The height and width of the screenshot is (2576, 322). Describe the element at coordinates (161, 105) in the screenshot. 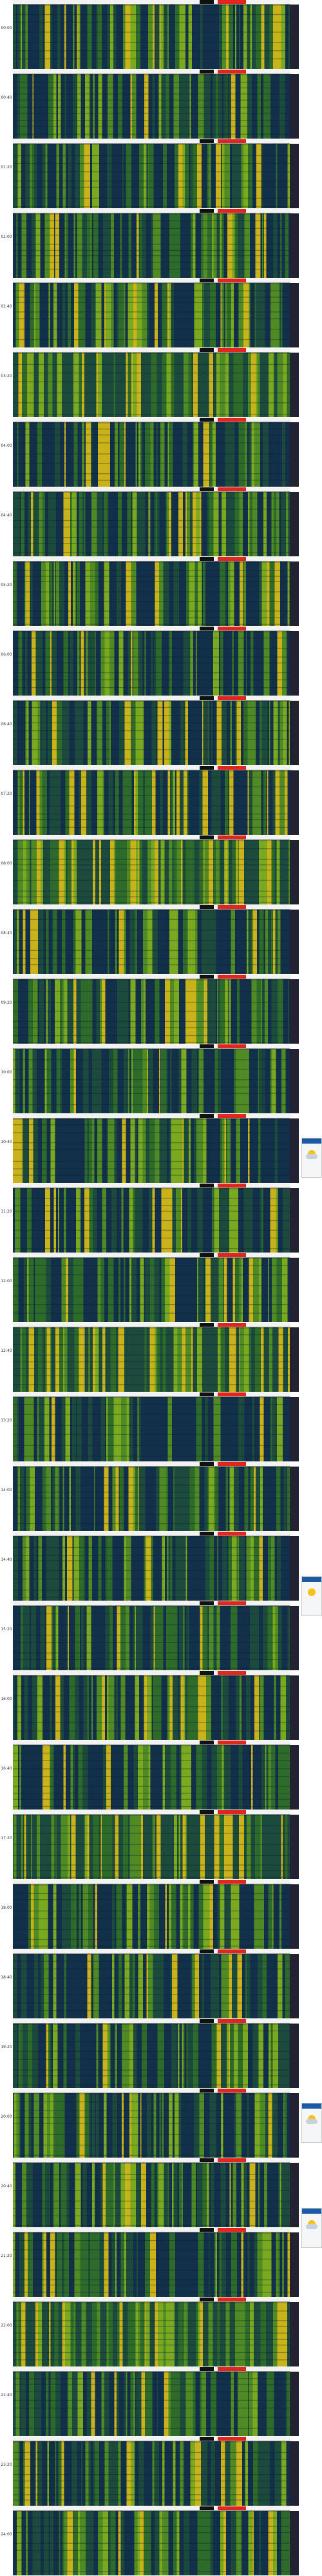

I see `spectrogram-panel: 00:40` at that location.